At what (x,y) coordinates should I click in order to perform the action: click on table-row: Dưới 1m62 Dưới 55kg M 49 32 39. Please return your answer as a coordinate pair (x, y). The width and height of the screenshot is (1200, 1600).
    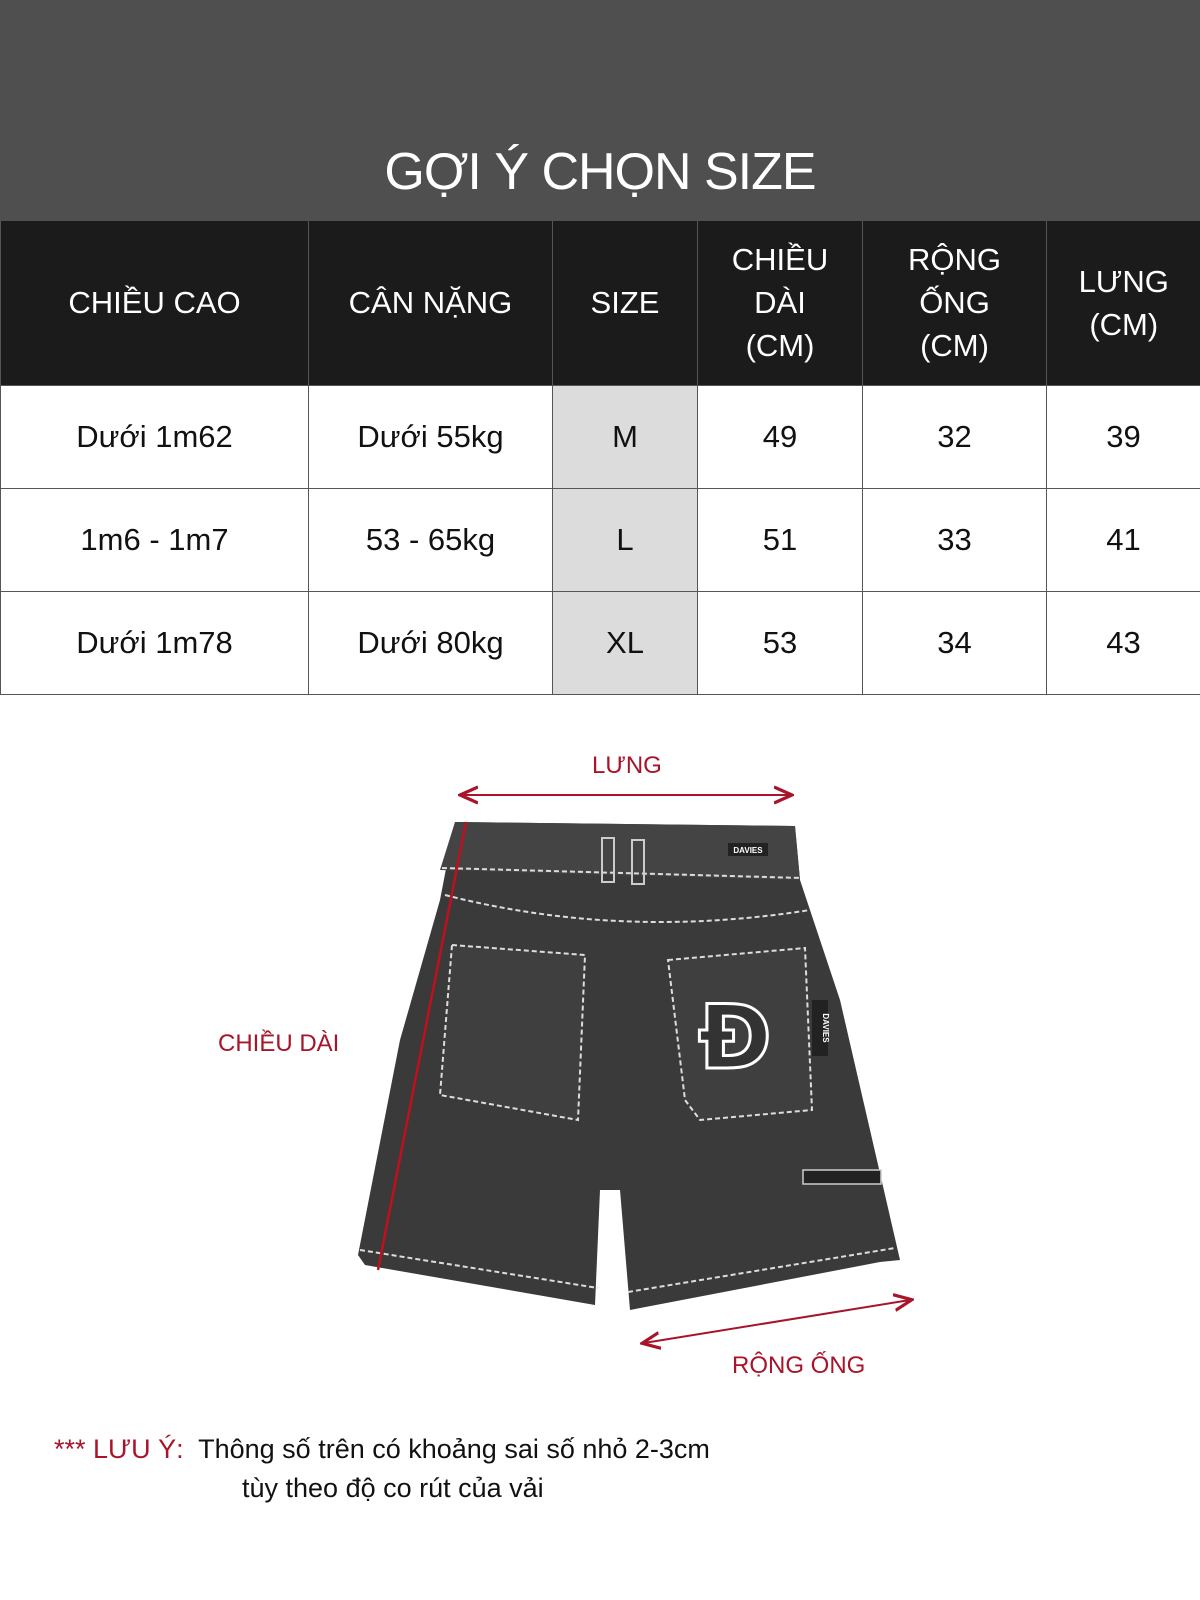
    Looking at the image, I should click on (600, 436).